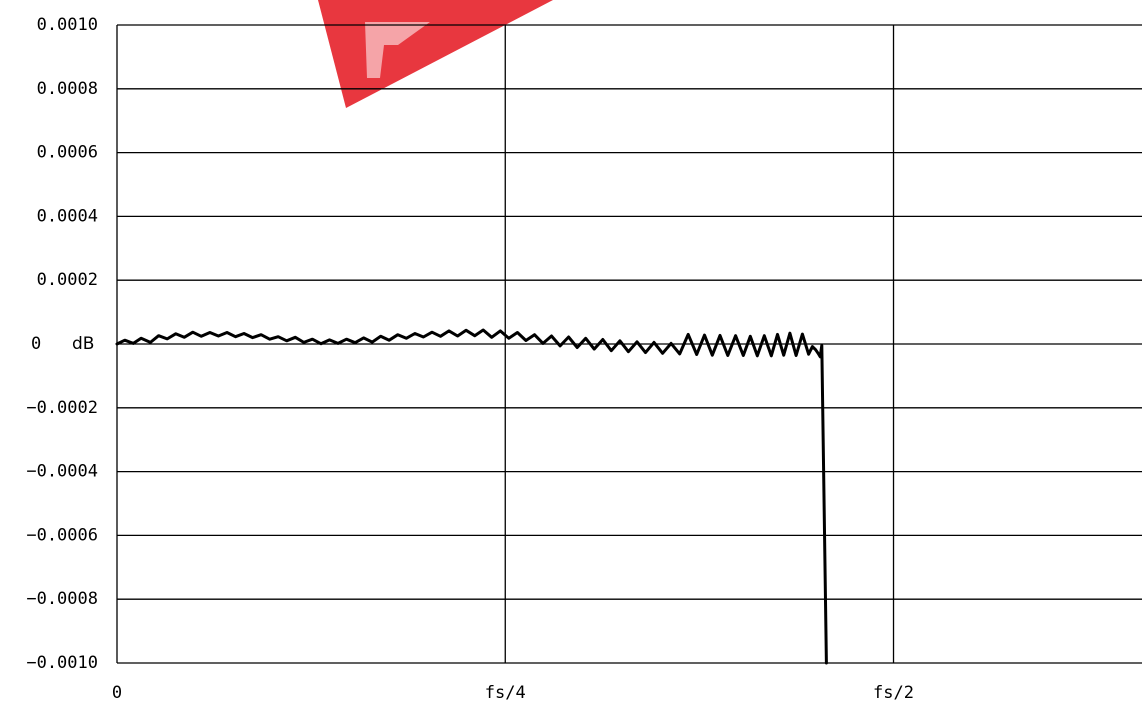 This screenshot has width=1142, height=704. Describe the element at coordinates (62, 663) in the screenshot. I see `y-tick-label: −0.0010` at that location.